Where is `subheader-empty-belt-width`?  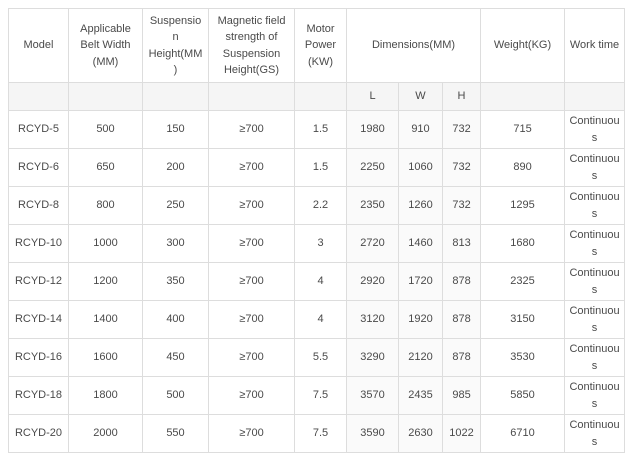
subheader-empty-belt-width is located at coordinates (105, 96).